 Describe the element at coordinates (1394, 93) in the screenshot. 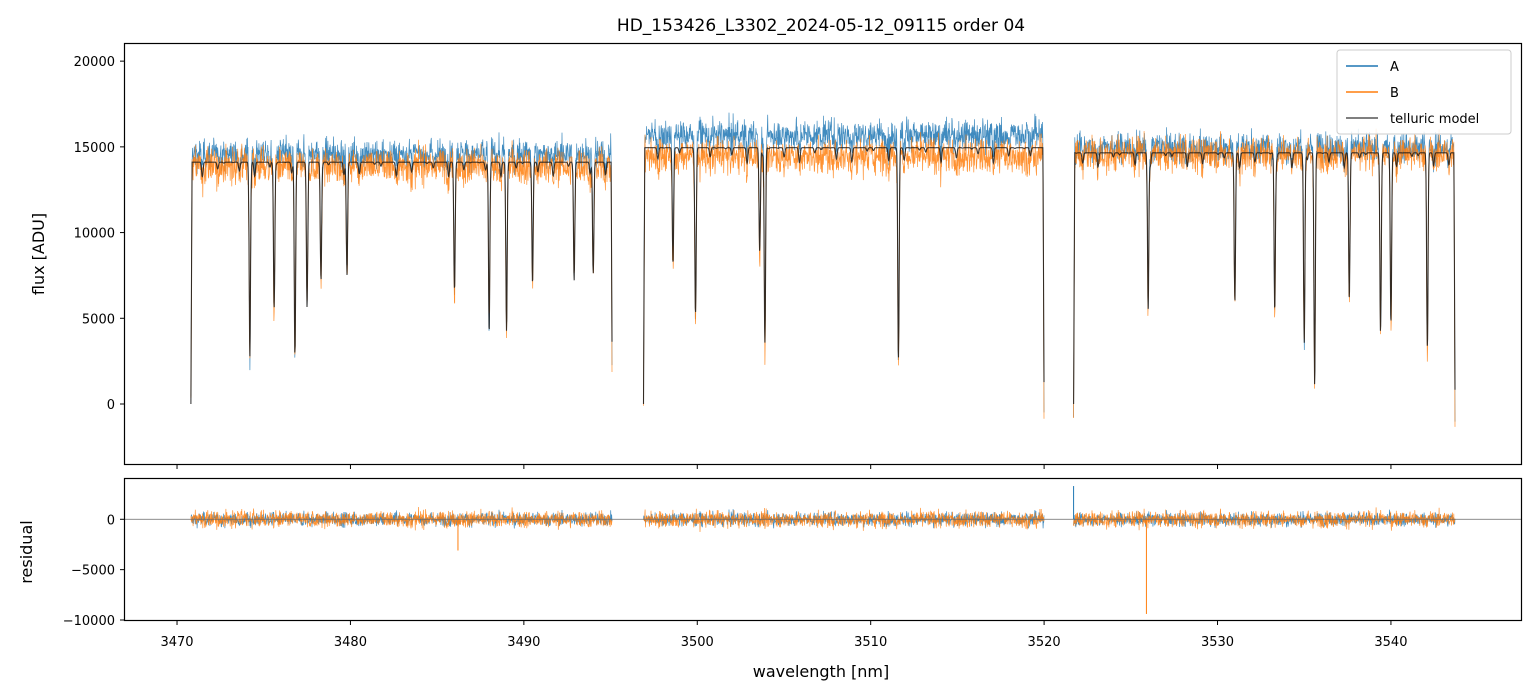

I see `legend-label-b: B` at that location.